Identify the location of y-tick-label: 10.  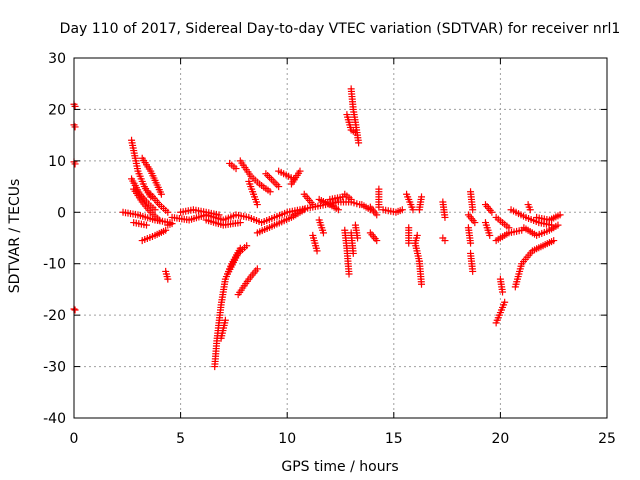
(57, 162).